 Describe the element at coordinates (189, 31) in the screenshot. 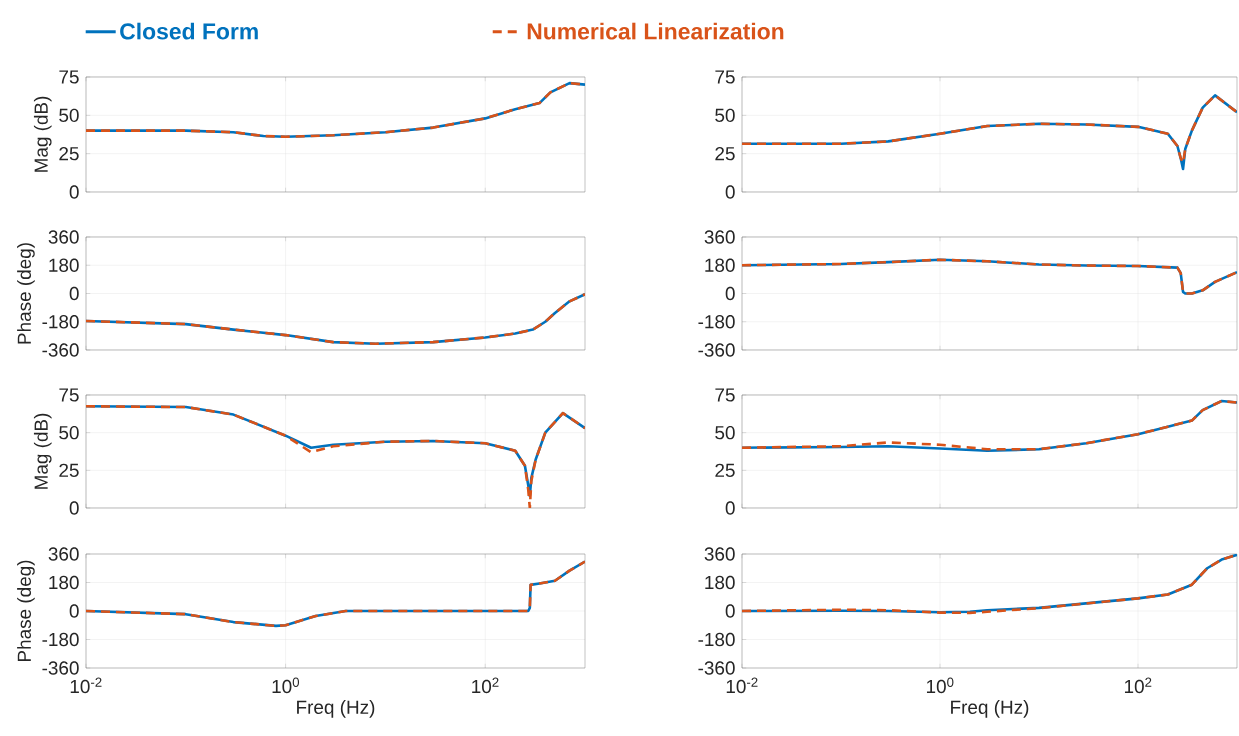

I see `legend-label: Closed Form` at that location.